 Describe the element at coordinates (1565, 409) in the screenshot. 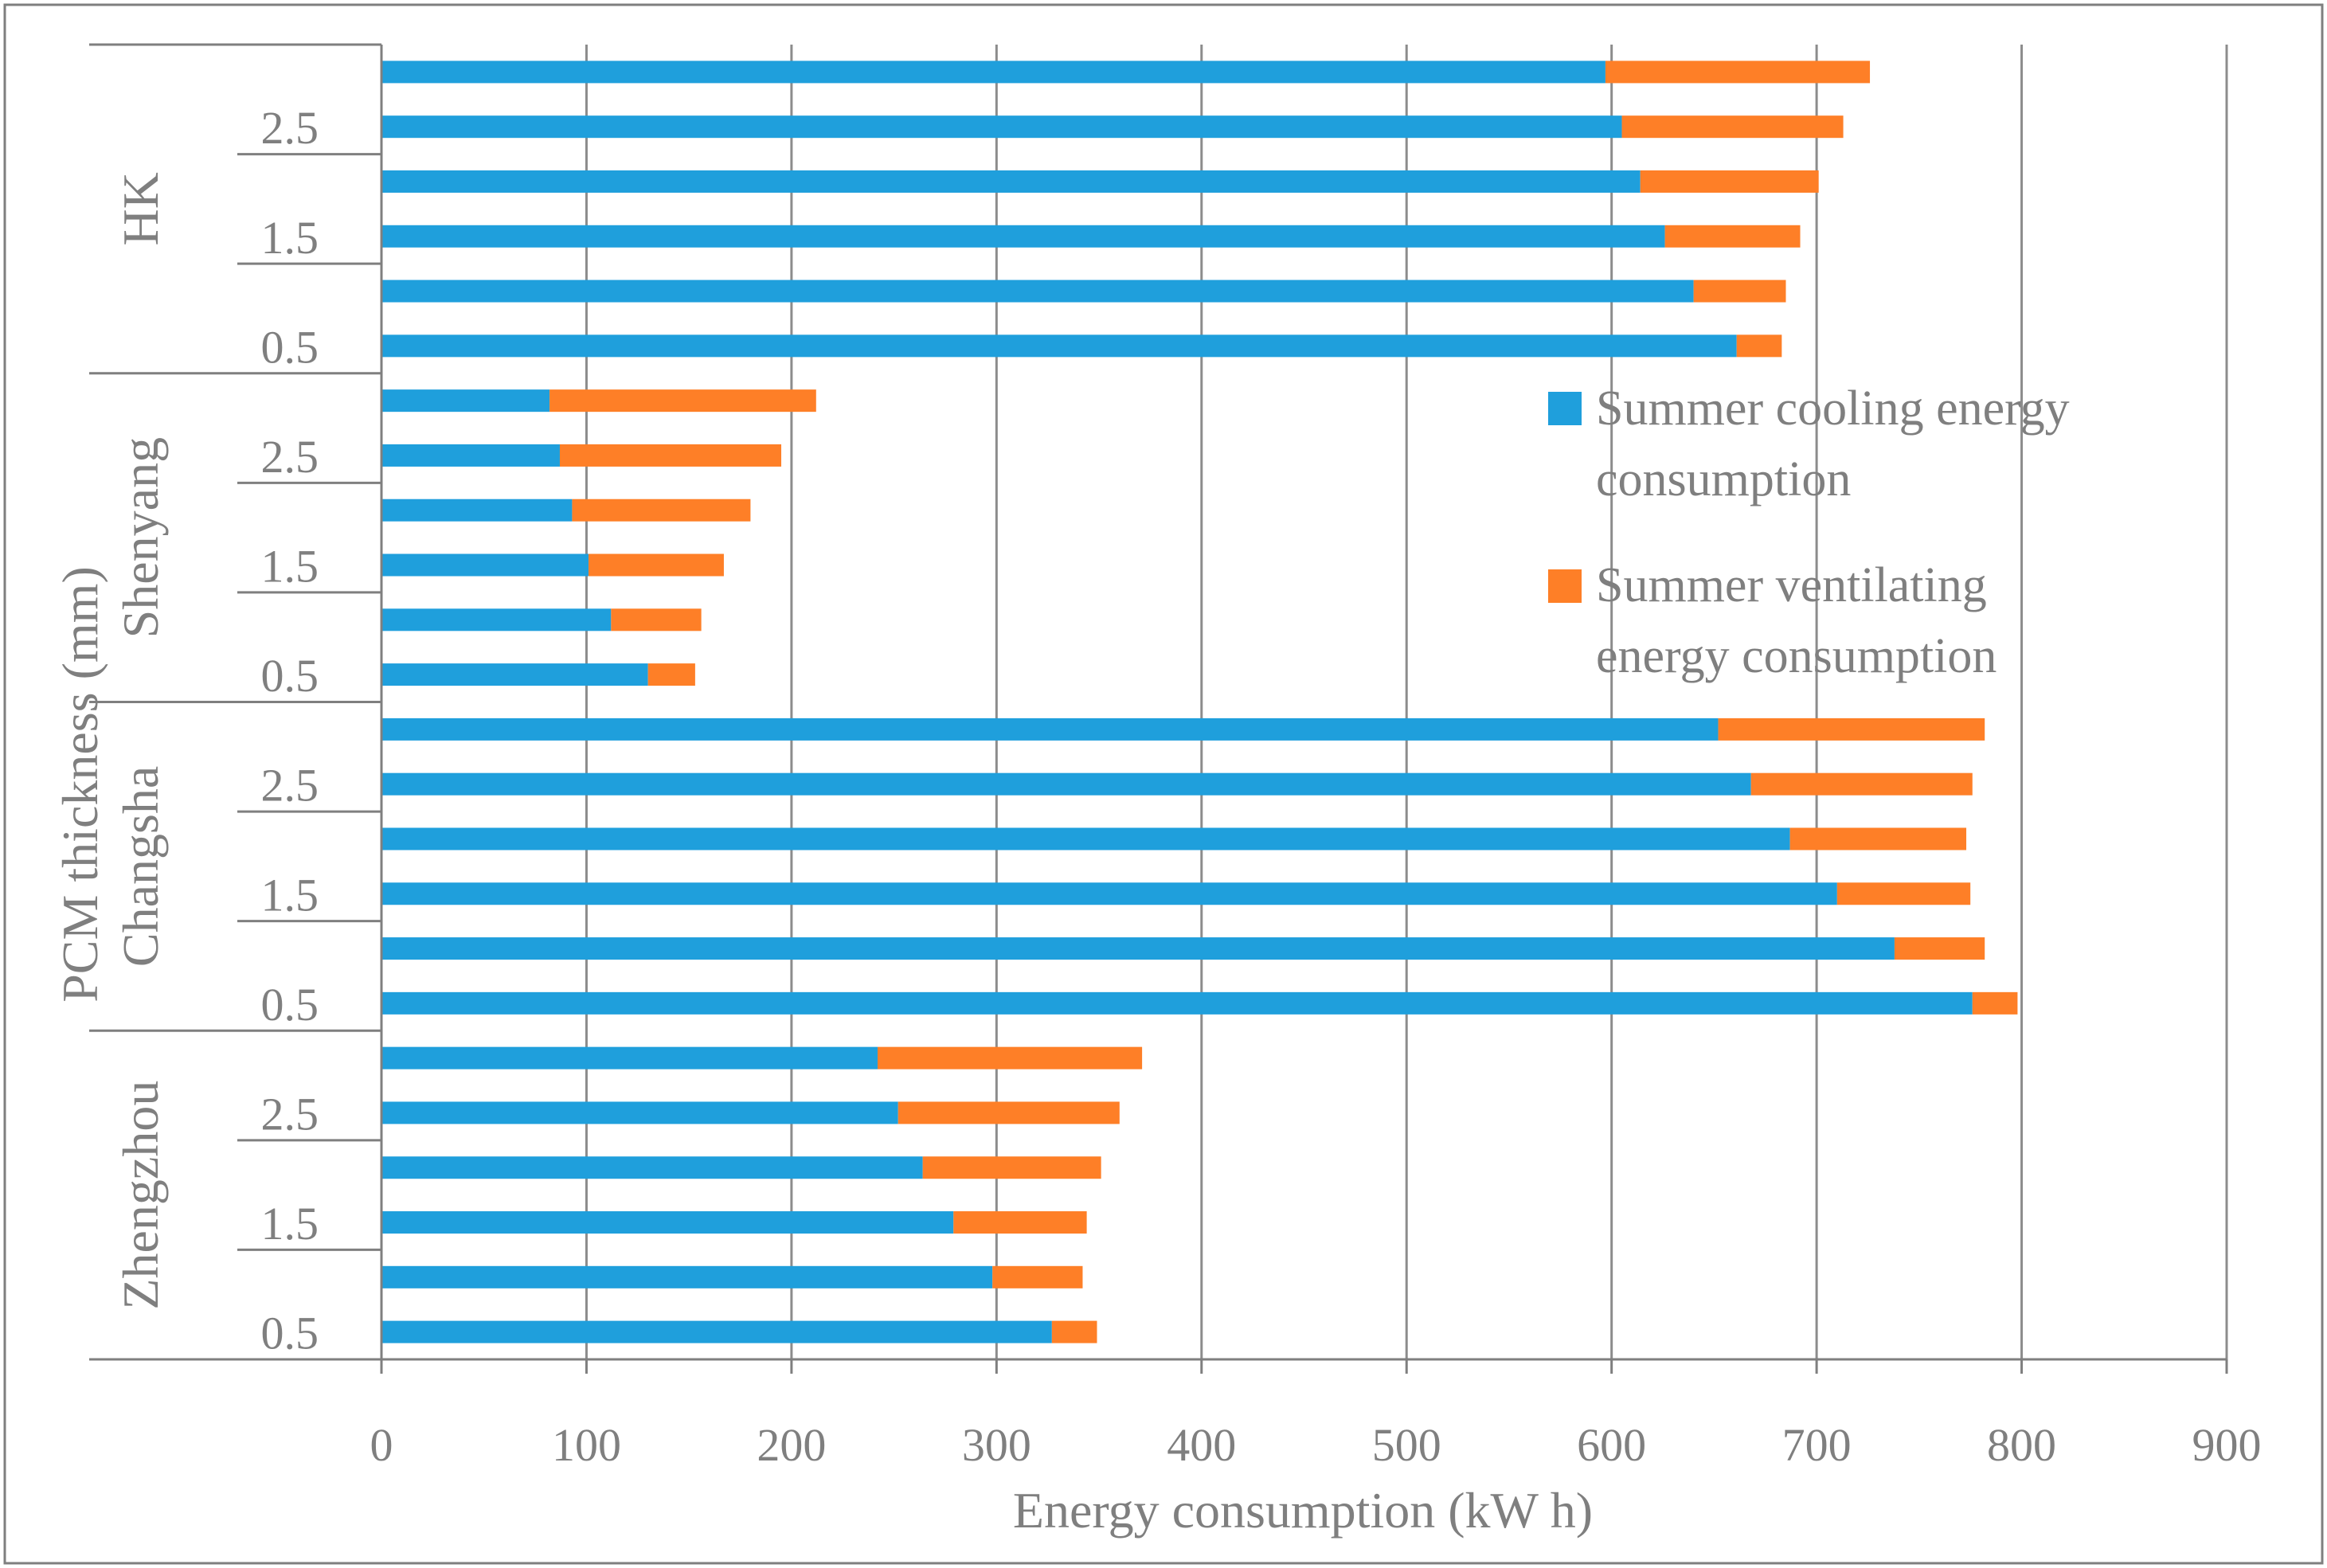

I see `legend-swatch-cooling` at that location.